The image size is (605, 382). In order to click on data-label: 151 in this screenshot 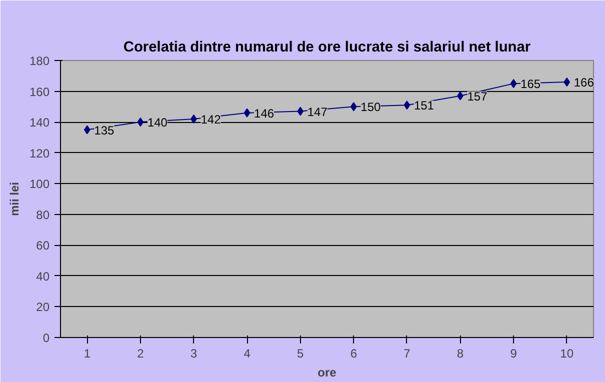, I will do `click(424, 105)`.